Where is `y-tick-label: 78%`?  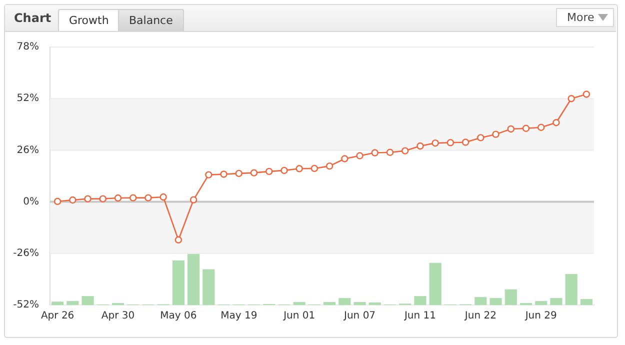
y-tick-label: 78% is located at coordinates (27, 47).